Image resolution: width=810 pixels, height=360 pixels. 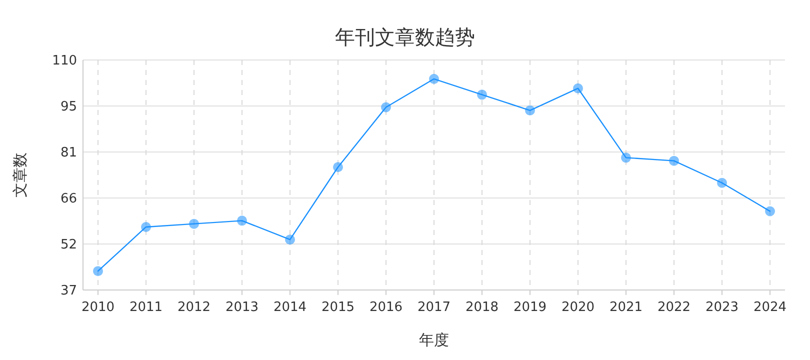 I want to click on x-tick-label: 2010, so click(x=98, y=307).